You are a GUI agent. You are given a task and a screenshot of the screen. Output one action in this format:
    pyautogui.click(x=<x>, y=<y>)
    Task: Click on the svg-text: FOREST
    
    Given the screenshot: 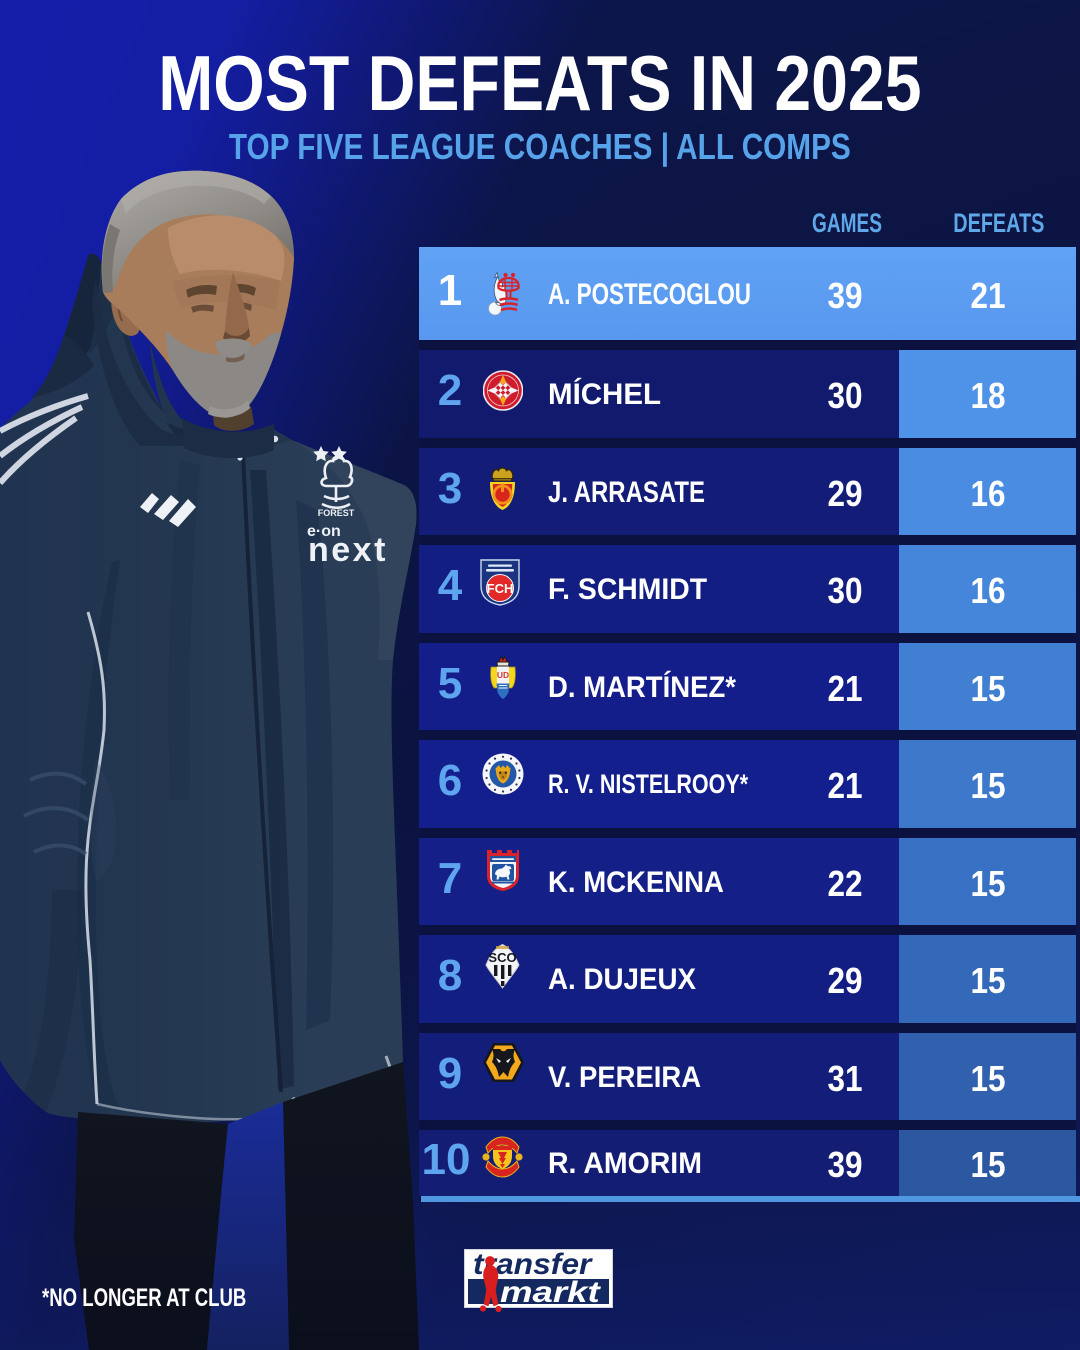 What is the action you would take?
    pyautogui.click(x=336, y=513)
    